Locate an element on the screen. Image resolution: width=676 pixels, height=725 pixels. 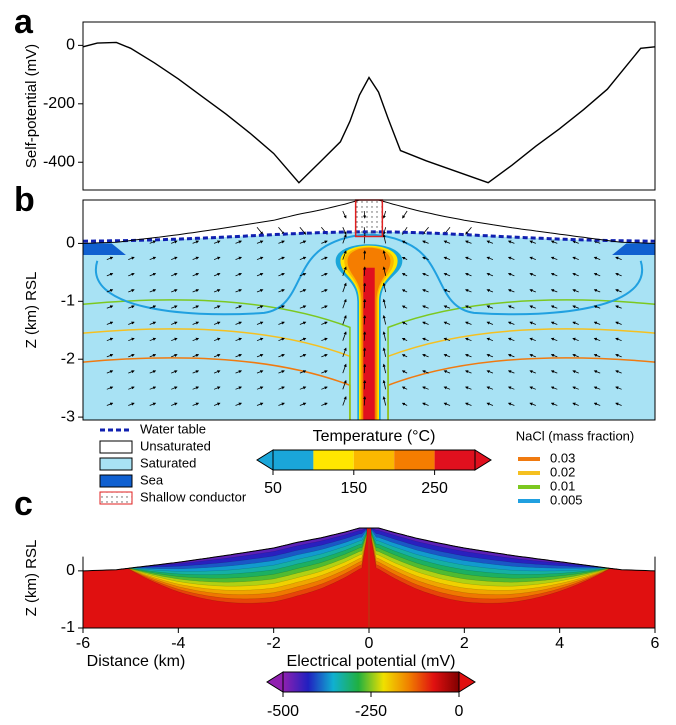
colorbar-title: Electrical potential (mV) is located at coordinates (371, 661).